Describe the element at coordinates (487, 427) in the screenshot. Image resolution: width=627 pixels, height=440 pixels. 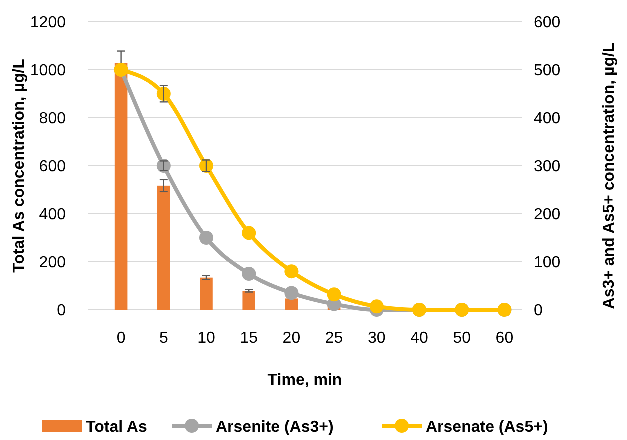
I see `legend-label: Arsenate (As5+)` at that location.